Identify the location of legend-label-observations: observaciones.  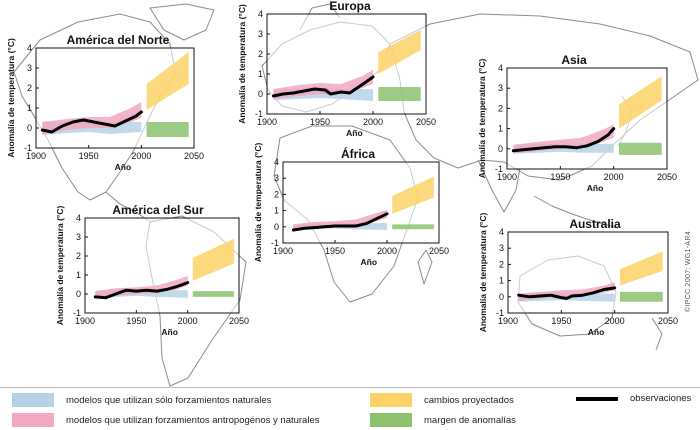
(661, 398).